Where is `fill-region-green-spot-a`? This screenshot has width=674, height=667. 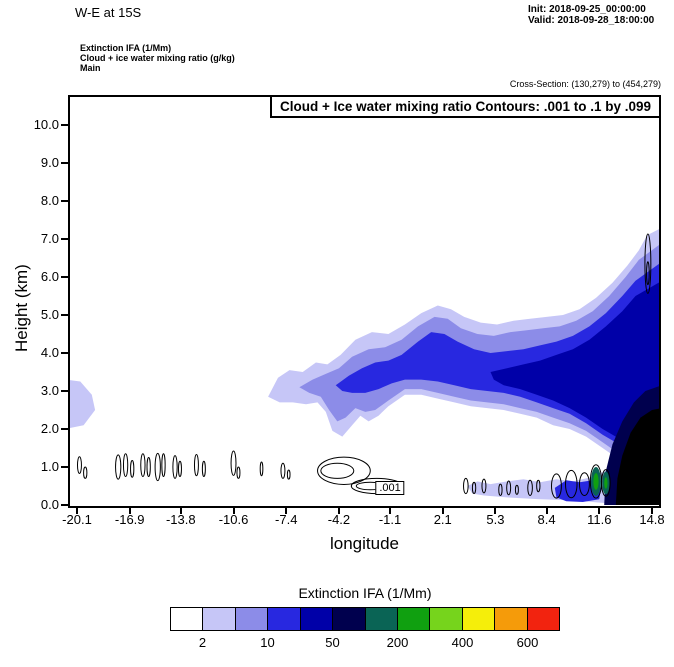
fill-region-green-spot-a is located at coordinates (596, 481).